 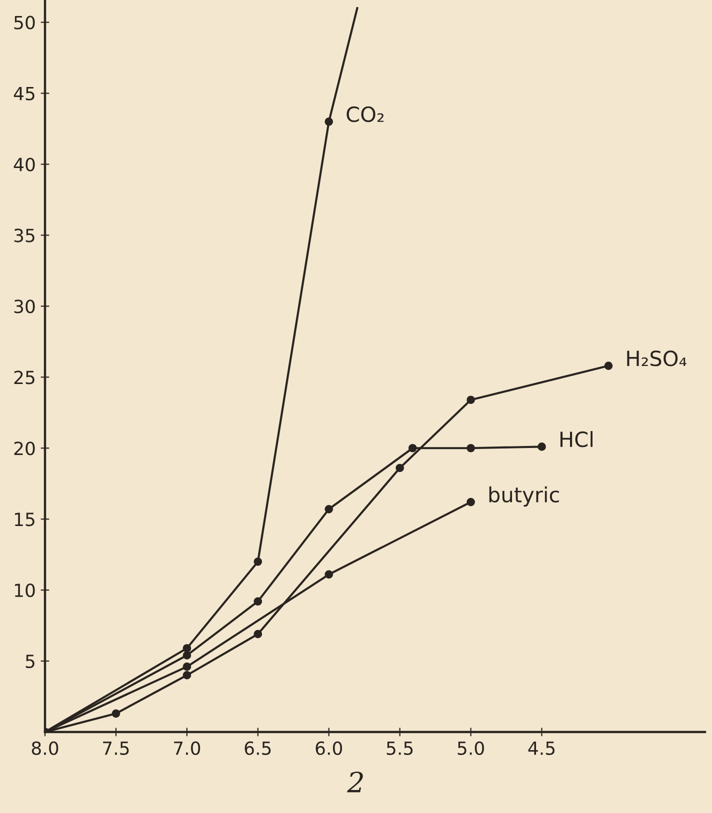 I want to click on y-tick-label: 40, so click(x=24, y=165).